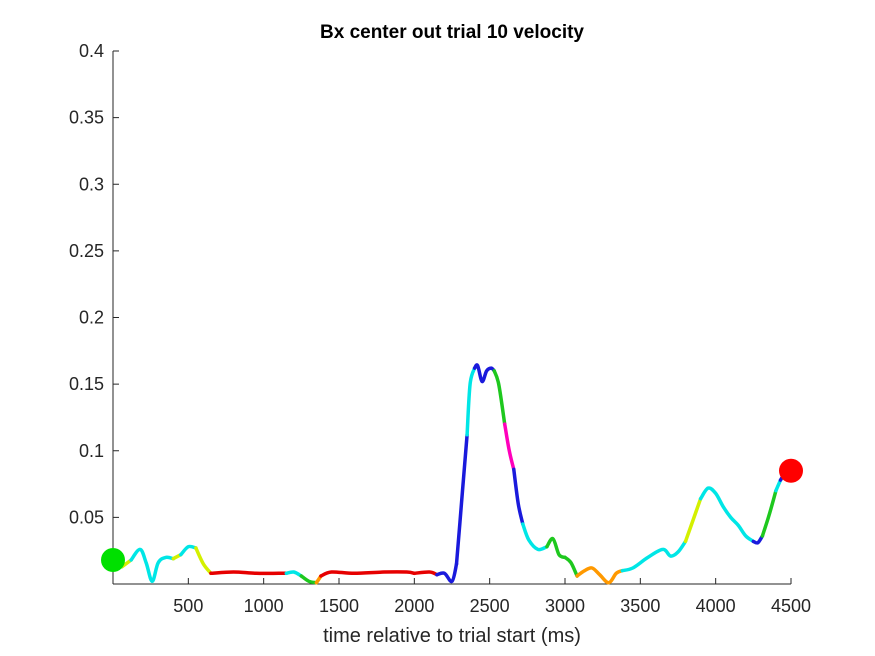 Image resolution: width=875 pixels, height=656 pixels. I want to click on y-tick-label: 0.35, so click(86, 118).